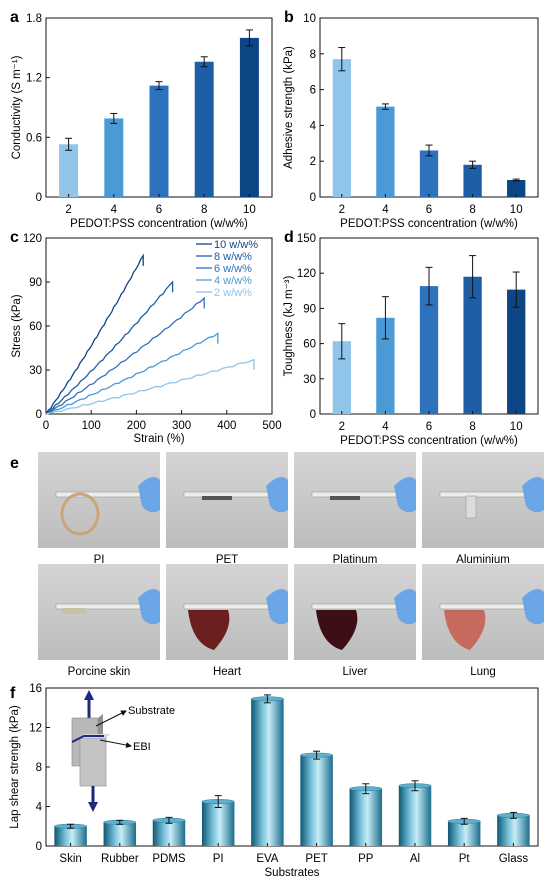 The image size is (550, 882). Describe the element at coordinates (316, 859) in the screenshot. I see `x-tick-label: PET` at that location.